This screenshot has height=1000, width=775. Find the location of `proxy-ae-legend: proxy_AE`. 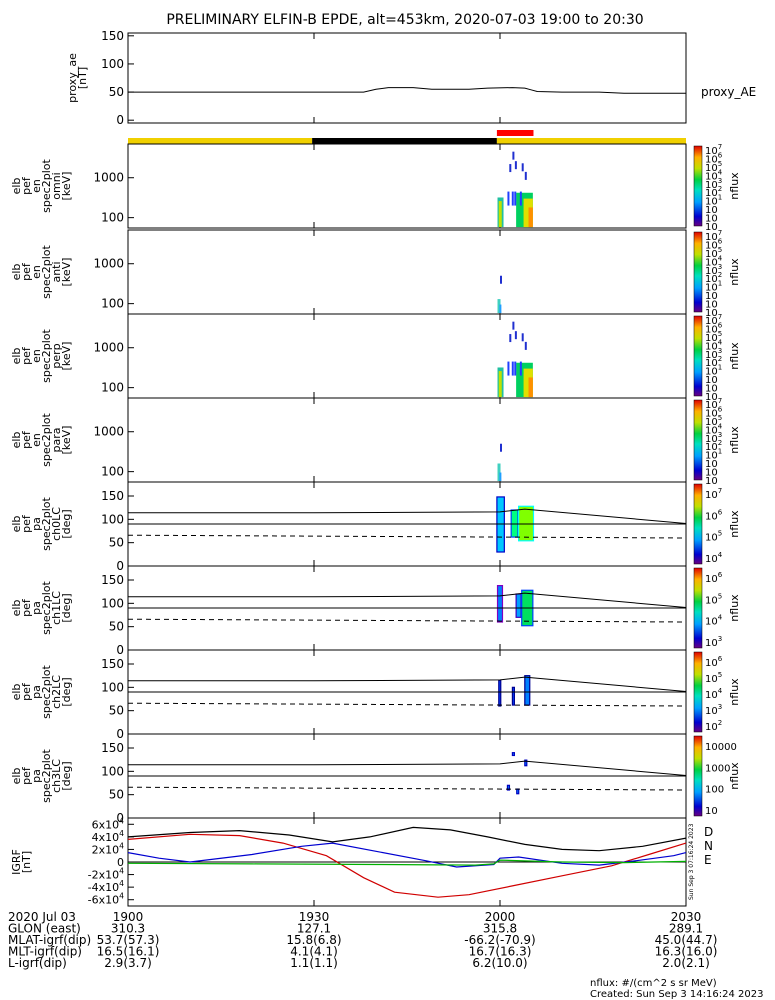

proxy-ae-legend: proxy_AE is located at coordinates (728, 92).